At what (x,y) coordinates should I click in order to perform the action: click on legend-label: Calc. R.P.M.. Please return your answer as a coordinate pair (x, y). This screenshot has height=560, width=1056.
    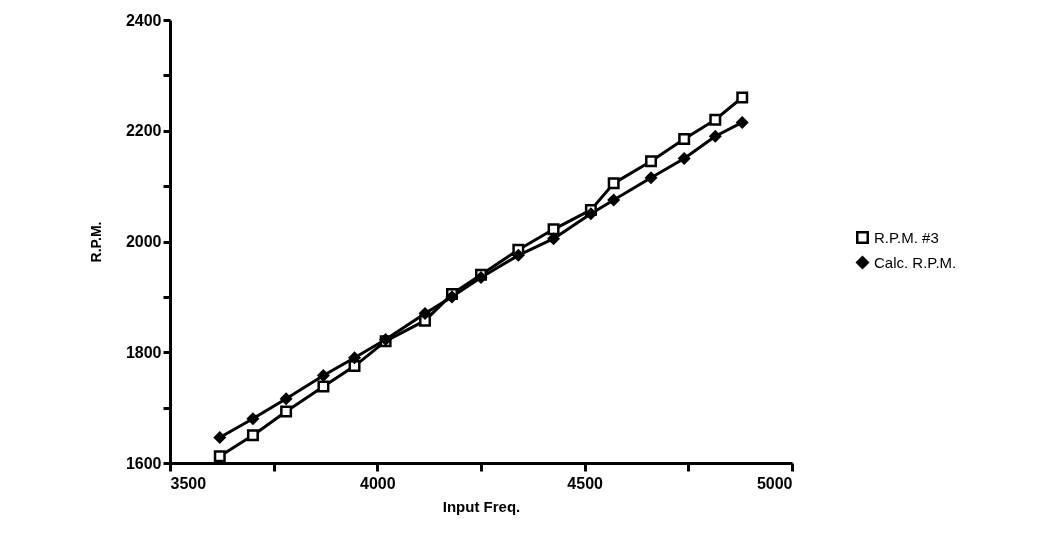
    Looking at the image, I should click on (915, 262).